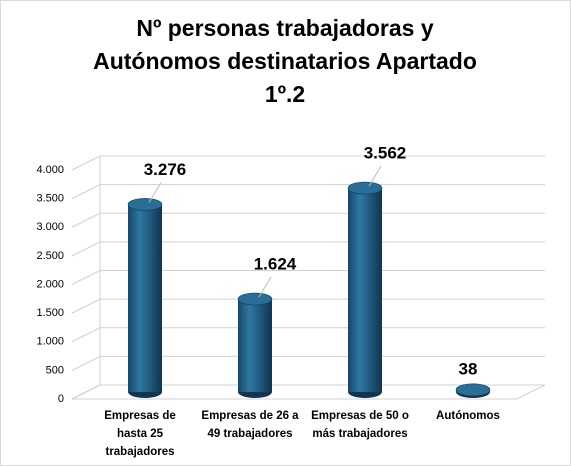  What do you see at coordinates (50, 199) in the screenshot?
I see `y-tick-label: 3.500` at bounding box center [50, 199].